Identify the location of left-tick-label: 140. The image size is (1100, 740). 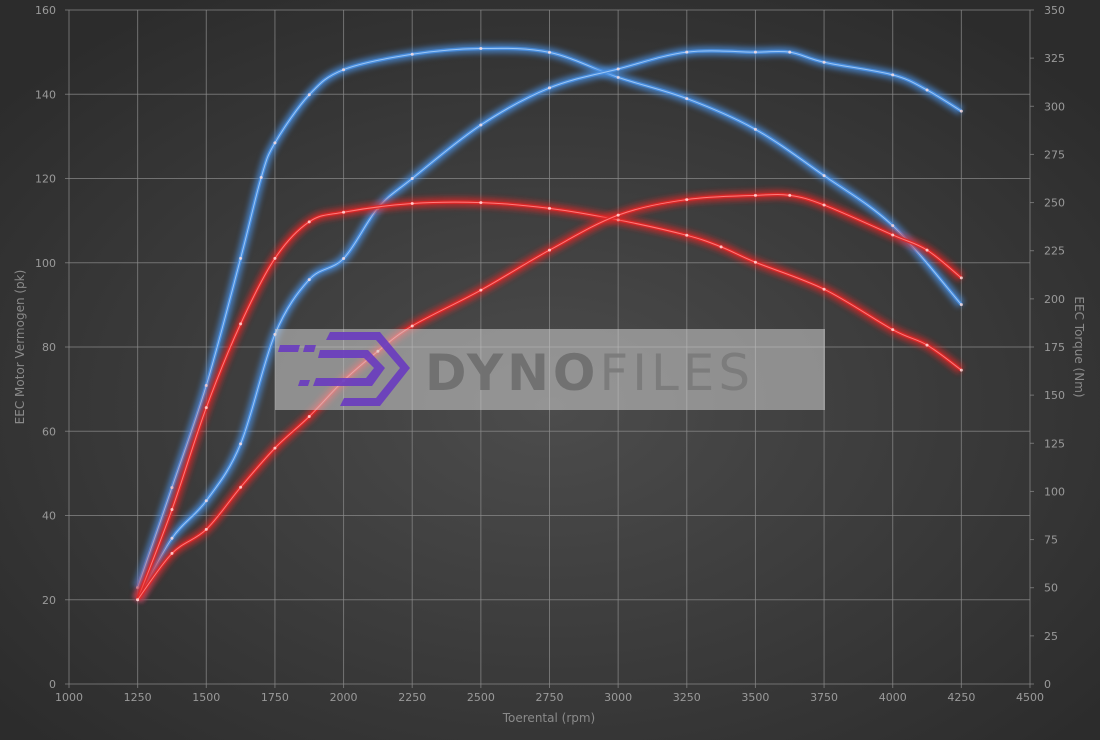
(45, 94).